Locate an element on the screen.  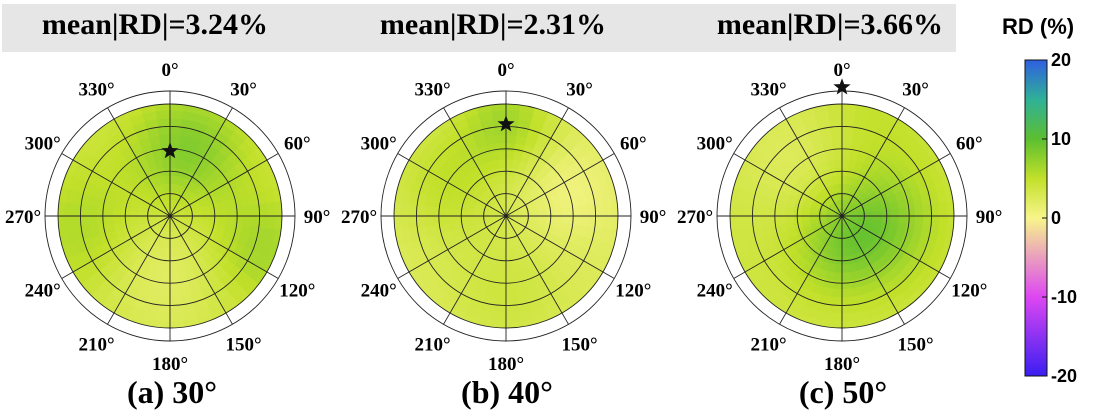
outer-ring is located at coordinates (506, 216).